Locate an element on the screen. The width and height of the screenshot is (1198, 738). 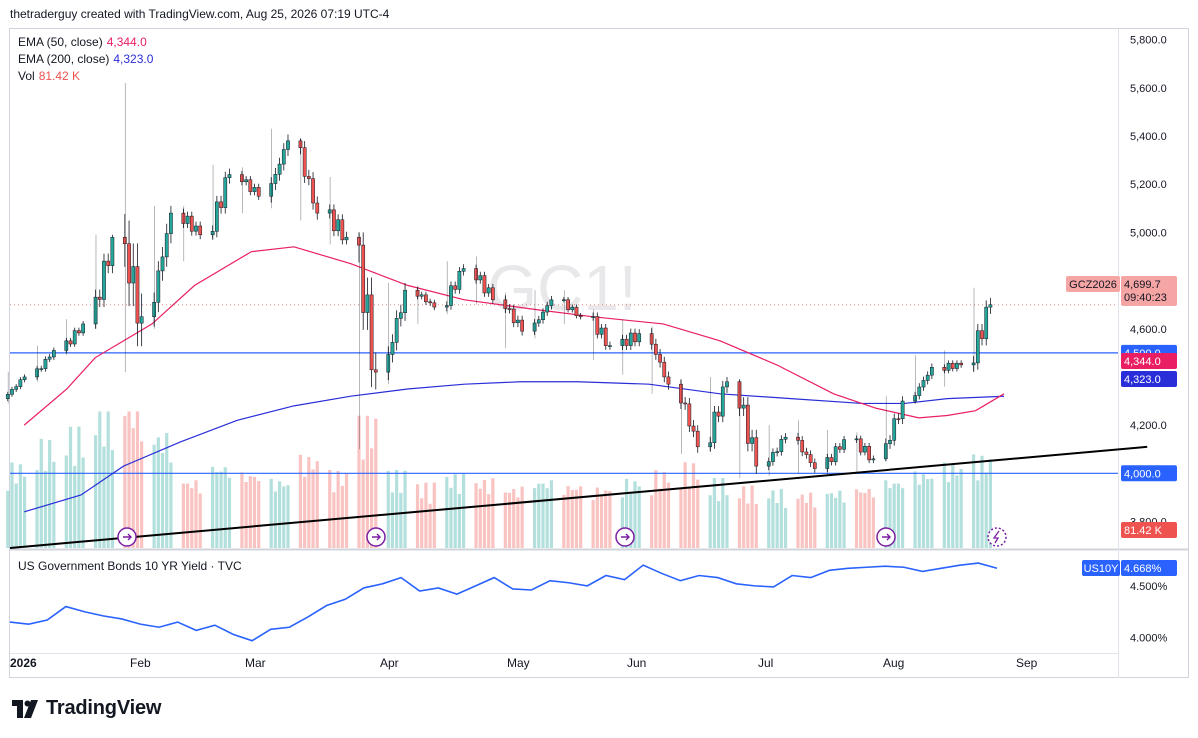
yield-legend: US Government Bonds 10 YR Yield · TVC is located at coordinates (130, 566).